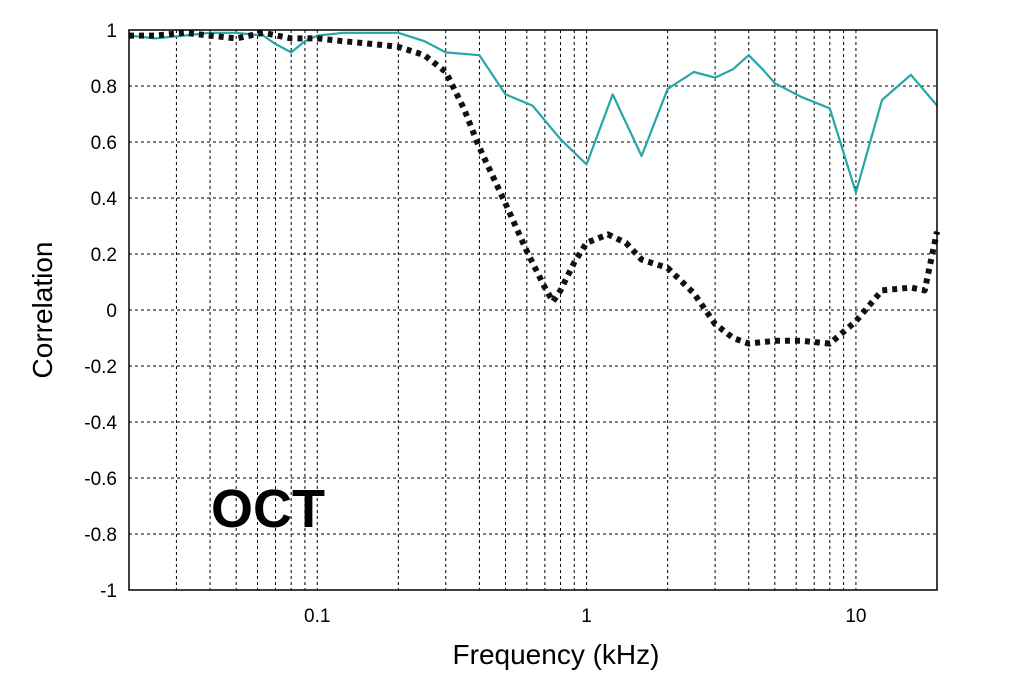 This screenshot has height=683, width=1024. What do you see at coordinates (100, 367) in the screenshot?
I see `y-tick-label: -0.2` at bounding box center [100, 367].